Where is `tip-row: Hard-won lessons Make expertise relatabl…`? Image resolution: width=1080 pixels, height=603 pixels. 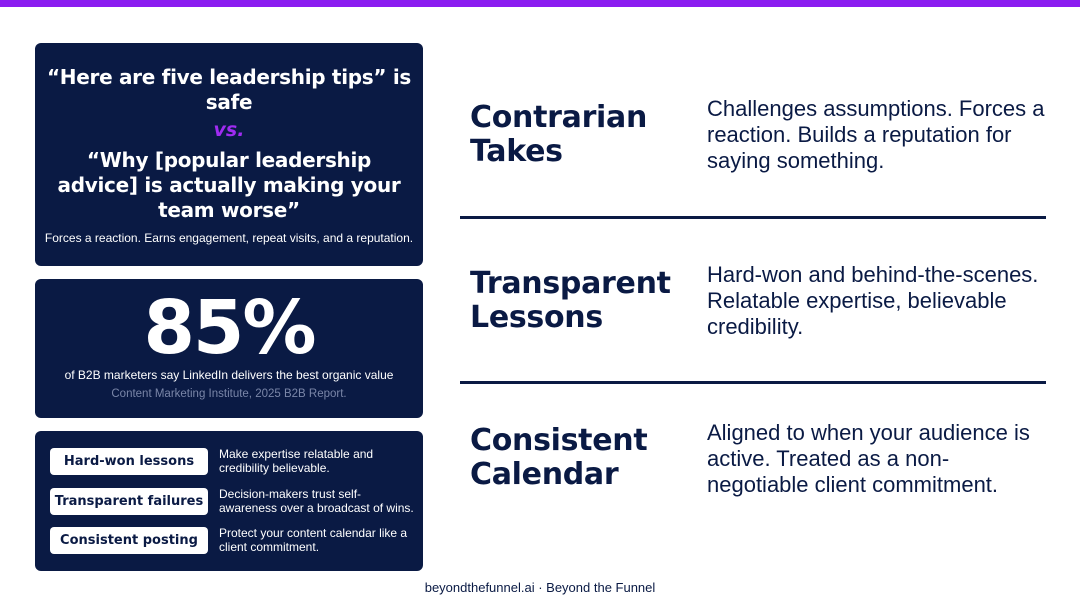
tip-row: Hard-won lessons Make expertise relatabl… is located at coordinates (232, 462).